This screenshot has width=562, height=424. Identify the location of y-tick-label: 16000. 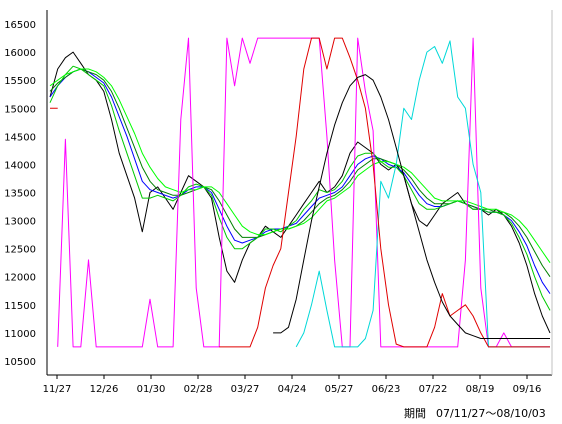
(20, 53).